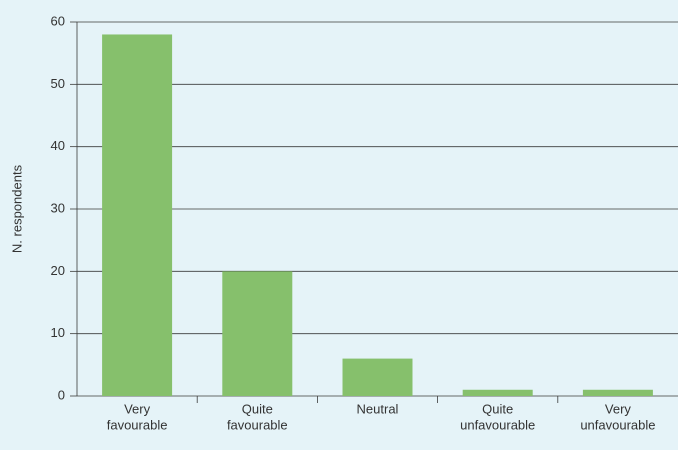 This screenshot has height=450, width=678. What do you see at coordinates (61, 394) in the screenshot?
I see `y-tick-label: 0` at bounding box center [61, 394].